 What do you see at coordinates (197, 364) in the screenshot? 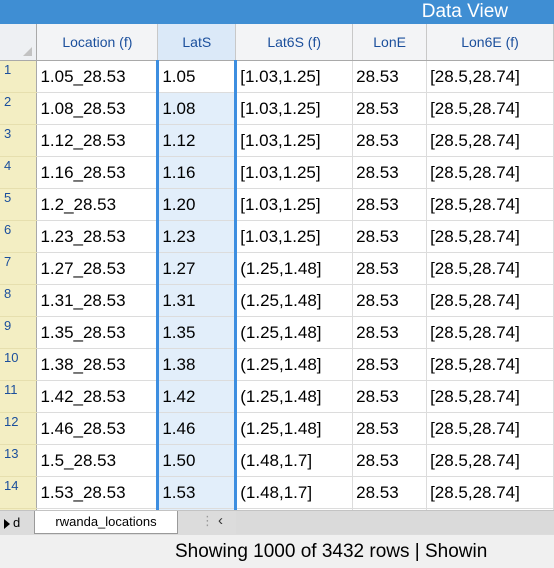
I see `cell-lats: 1.38` at bounding box center [197, 364].